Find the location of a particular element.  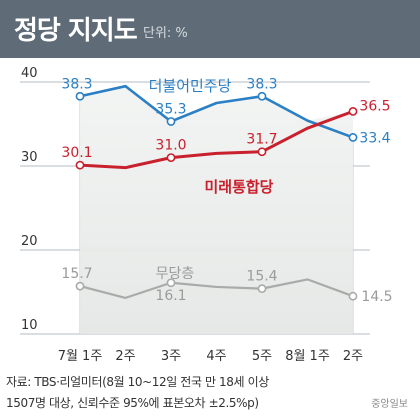

series-name-label: 미래통합당 is located at coordinates (238, 187).